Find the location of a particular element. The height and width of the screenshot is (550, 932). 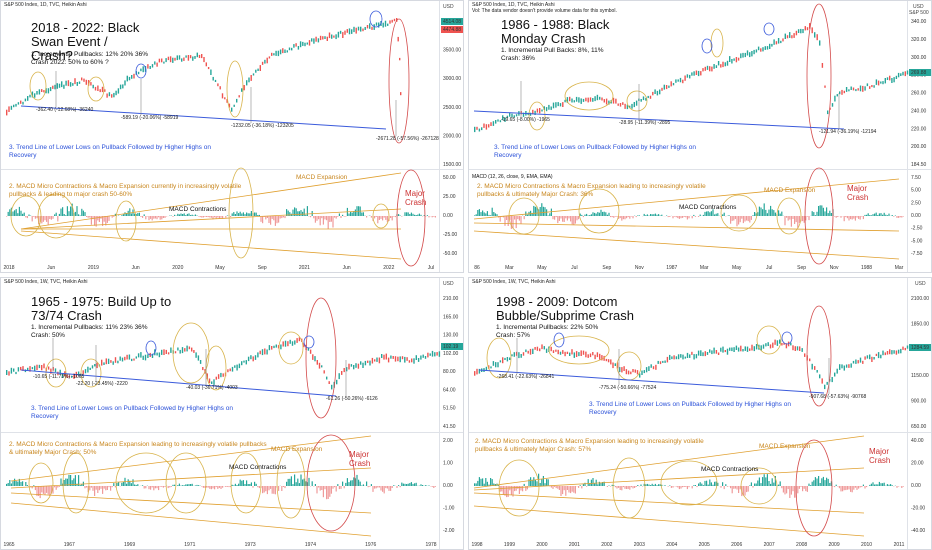

major-crash-label: Major Crash is located at coordinates (858, 193).